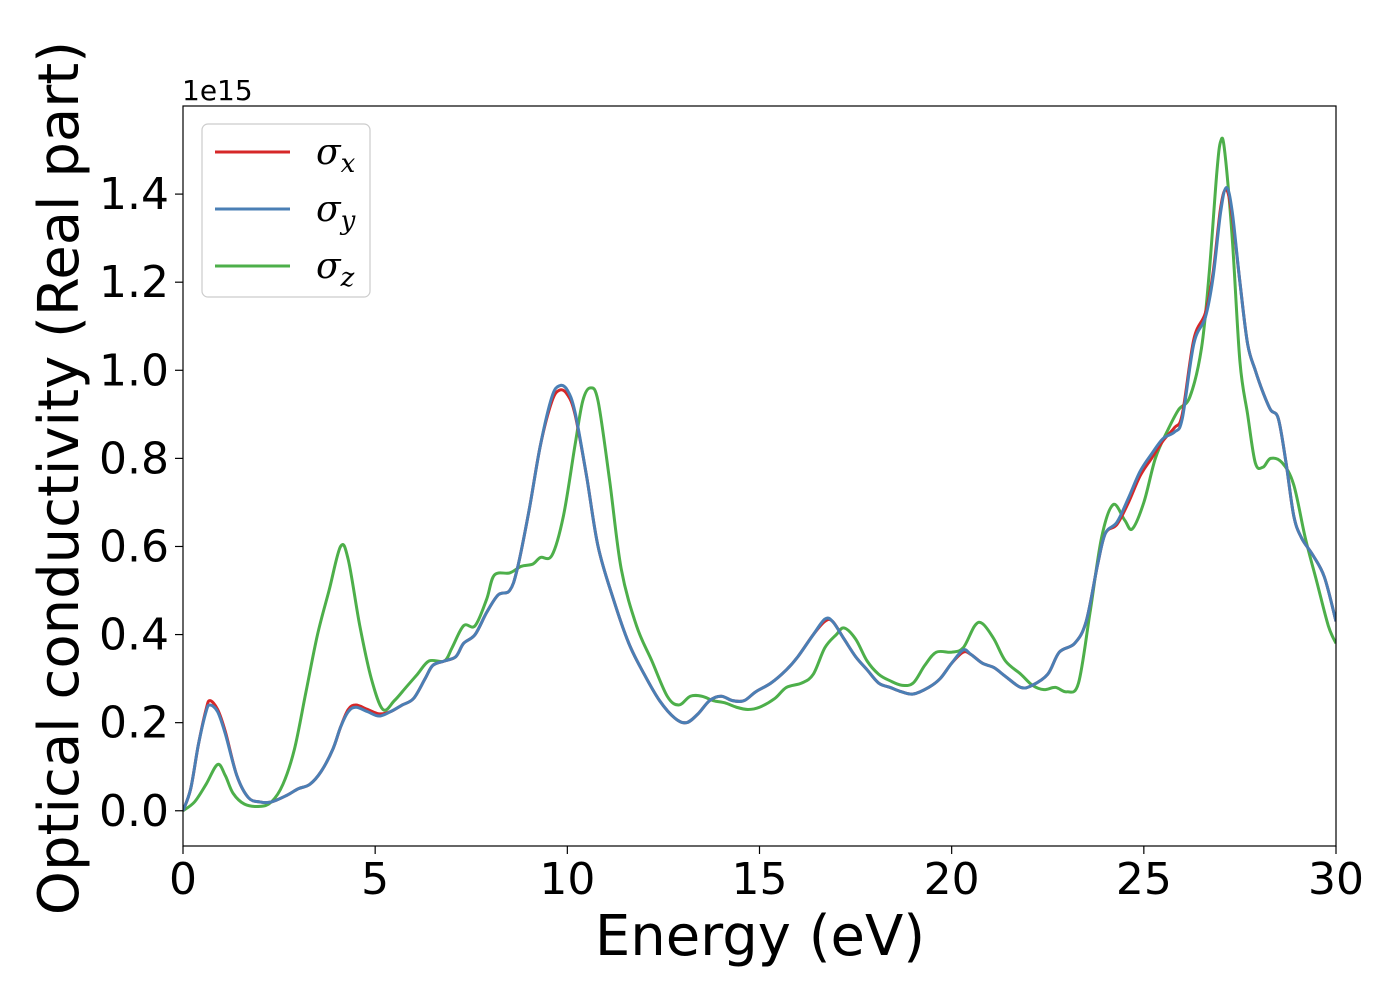 The height and width of the screenshot is (1000, 1400). What do you see at coordinates (134, 282) in the screenshot?
I see `y-tick-label: 1.2` at bounding box center [134, 282].